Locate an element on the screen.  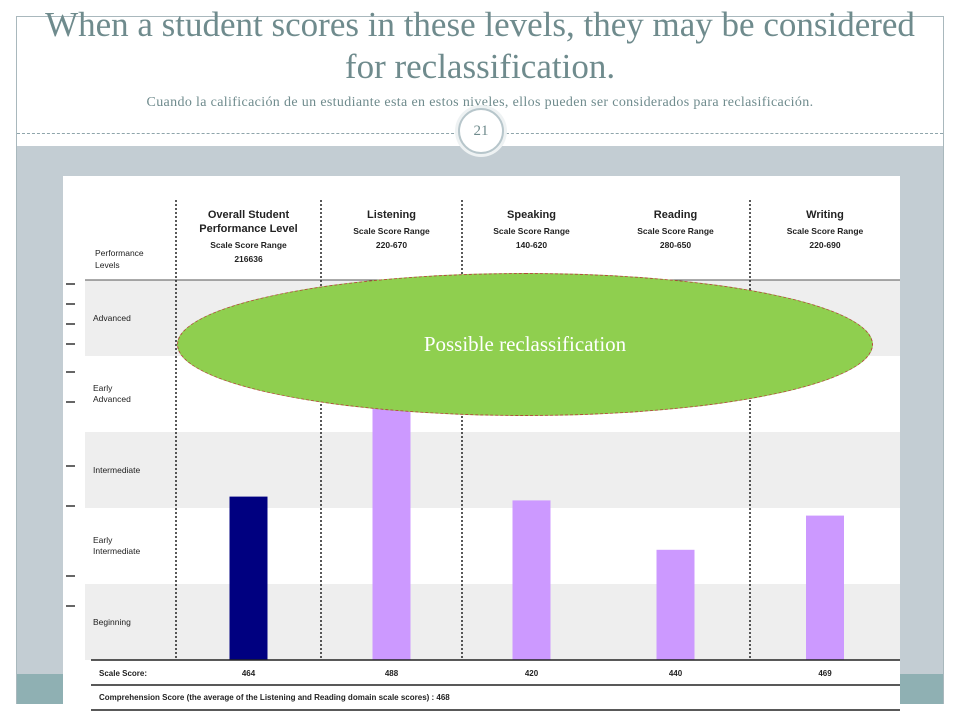
row-header: Levels is located at coordinates (107, 265).